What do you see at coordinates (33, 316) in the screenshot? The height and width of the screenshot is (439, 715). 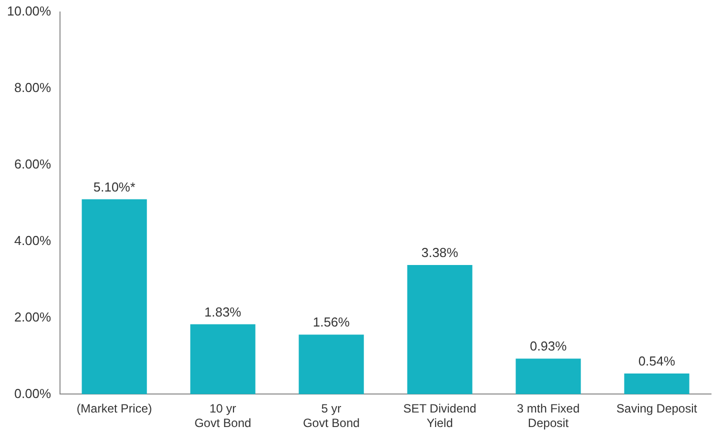 I see `y-tick-label: 2.00%` at bounding box center [33, 316].